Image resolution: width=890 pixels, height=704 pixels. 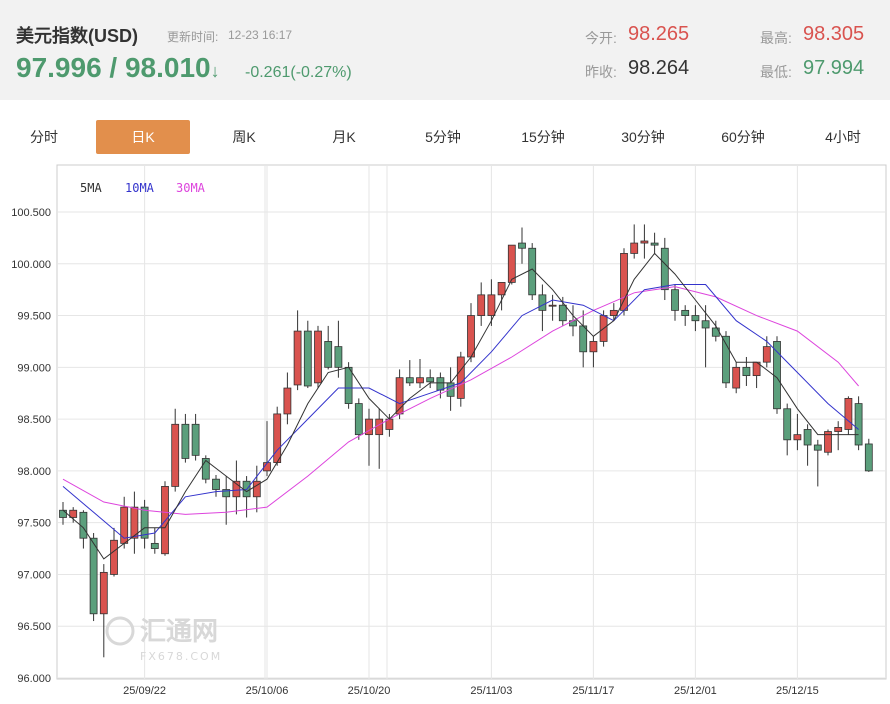 I want to click on x-tick-label: 25/10/06, so click(x=267, y=691).